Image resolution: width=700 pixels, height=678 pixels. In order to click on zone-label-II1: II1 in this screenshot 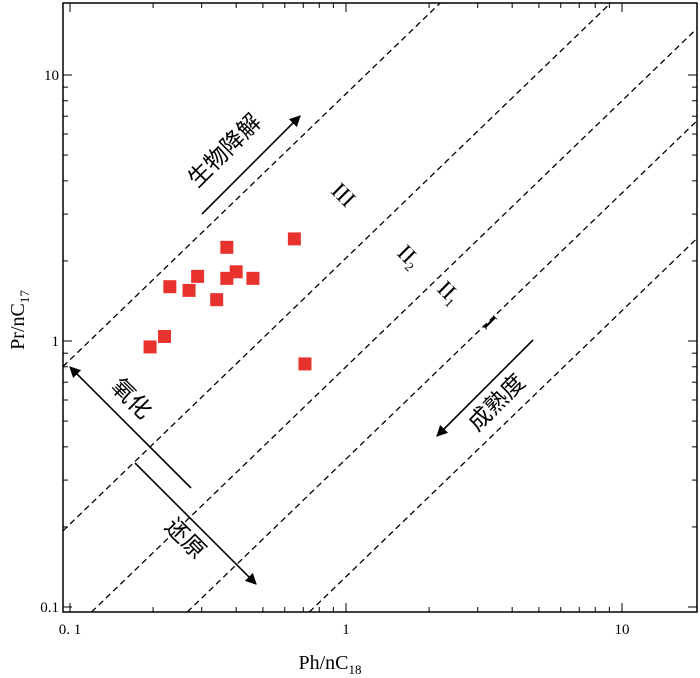, I will do `click(448, 293)`.